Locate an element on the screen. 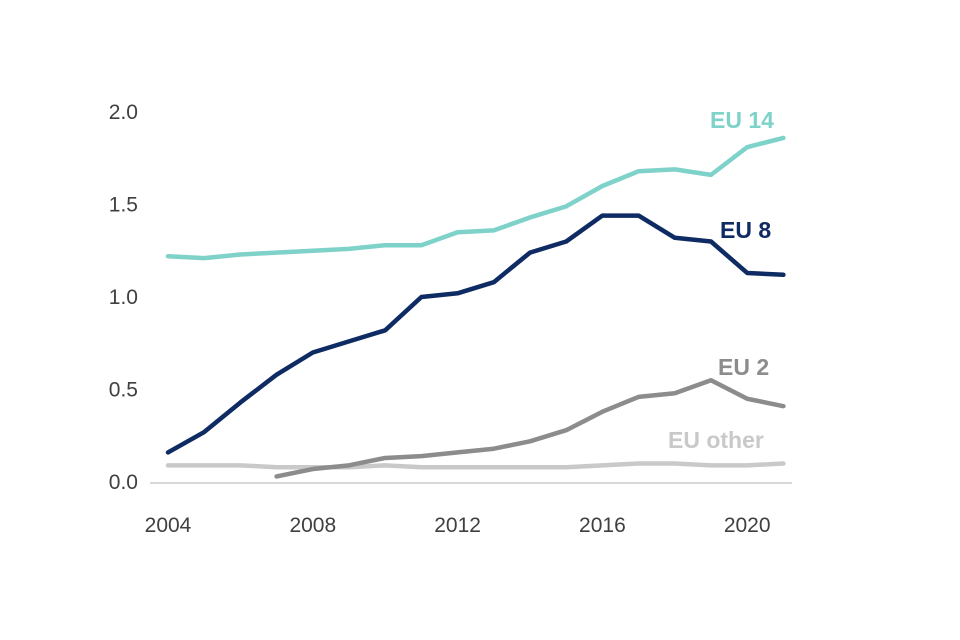 This screenshot has width=960, height=640. series-label-eu-8: EU 8 is located at coordinates (745, 230).